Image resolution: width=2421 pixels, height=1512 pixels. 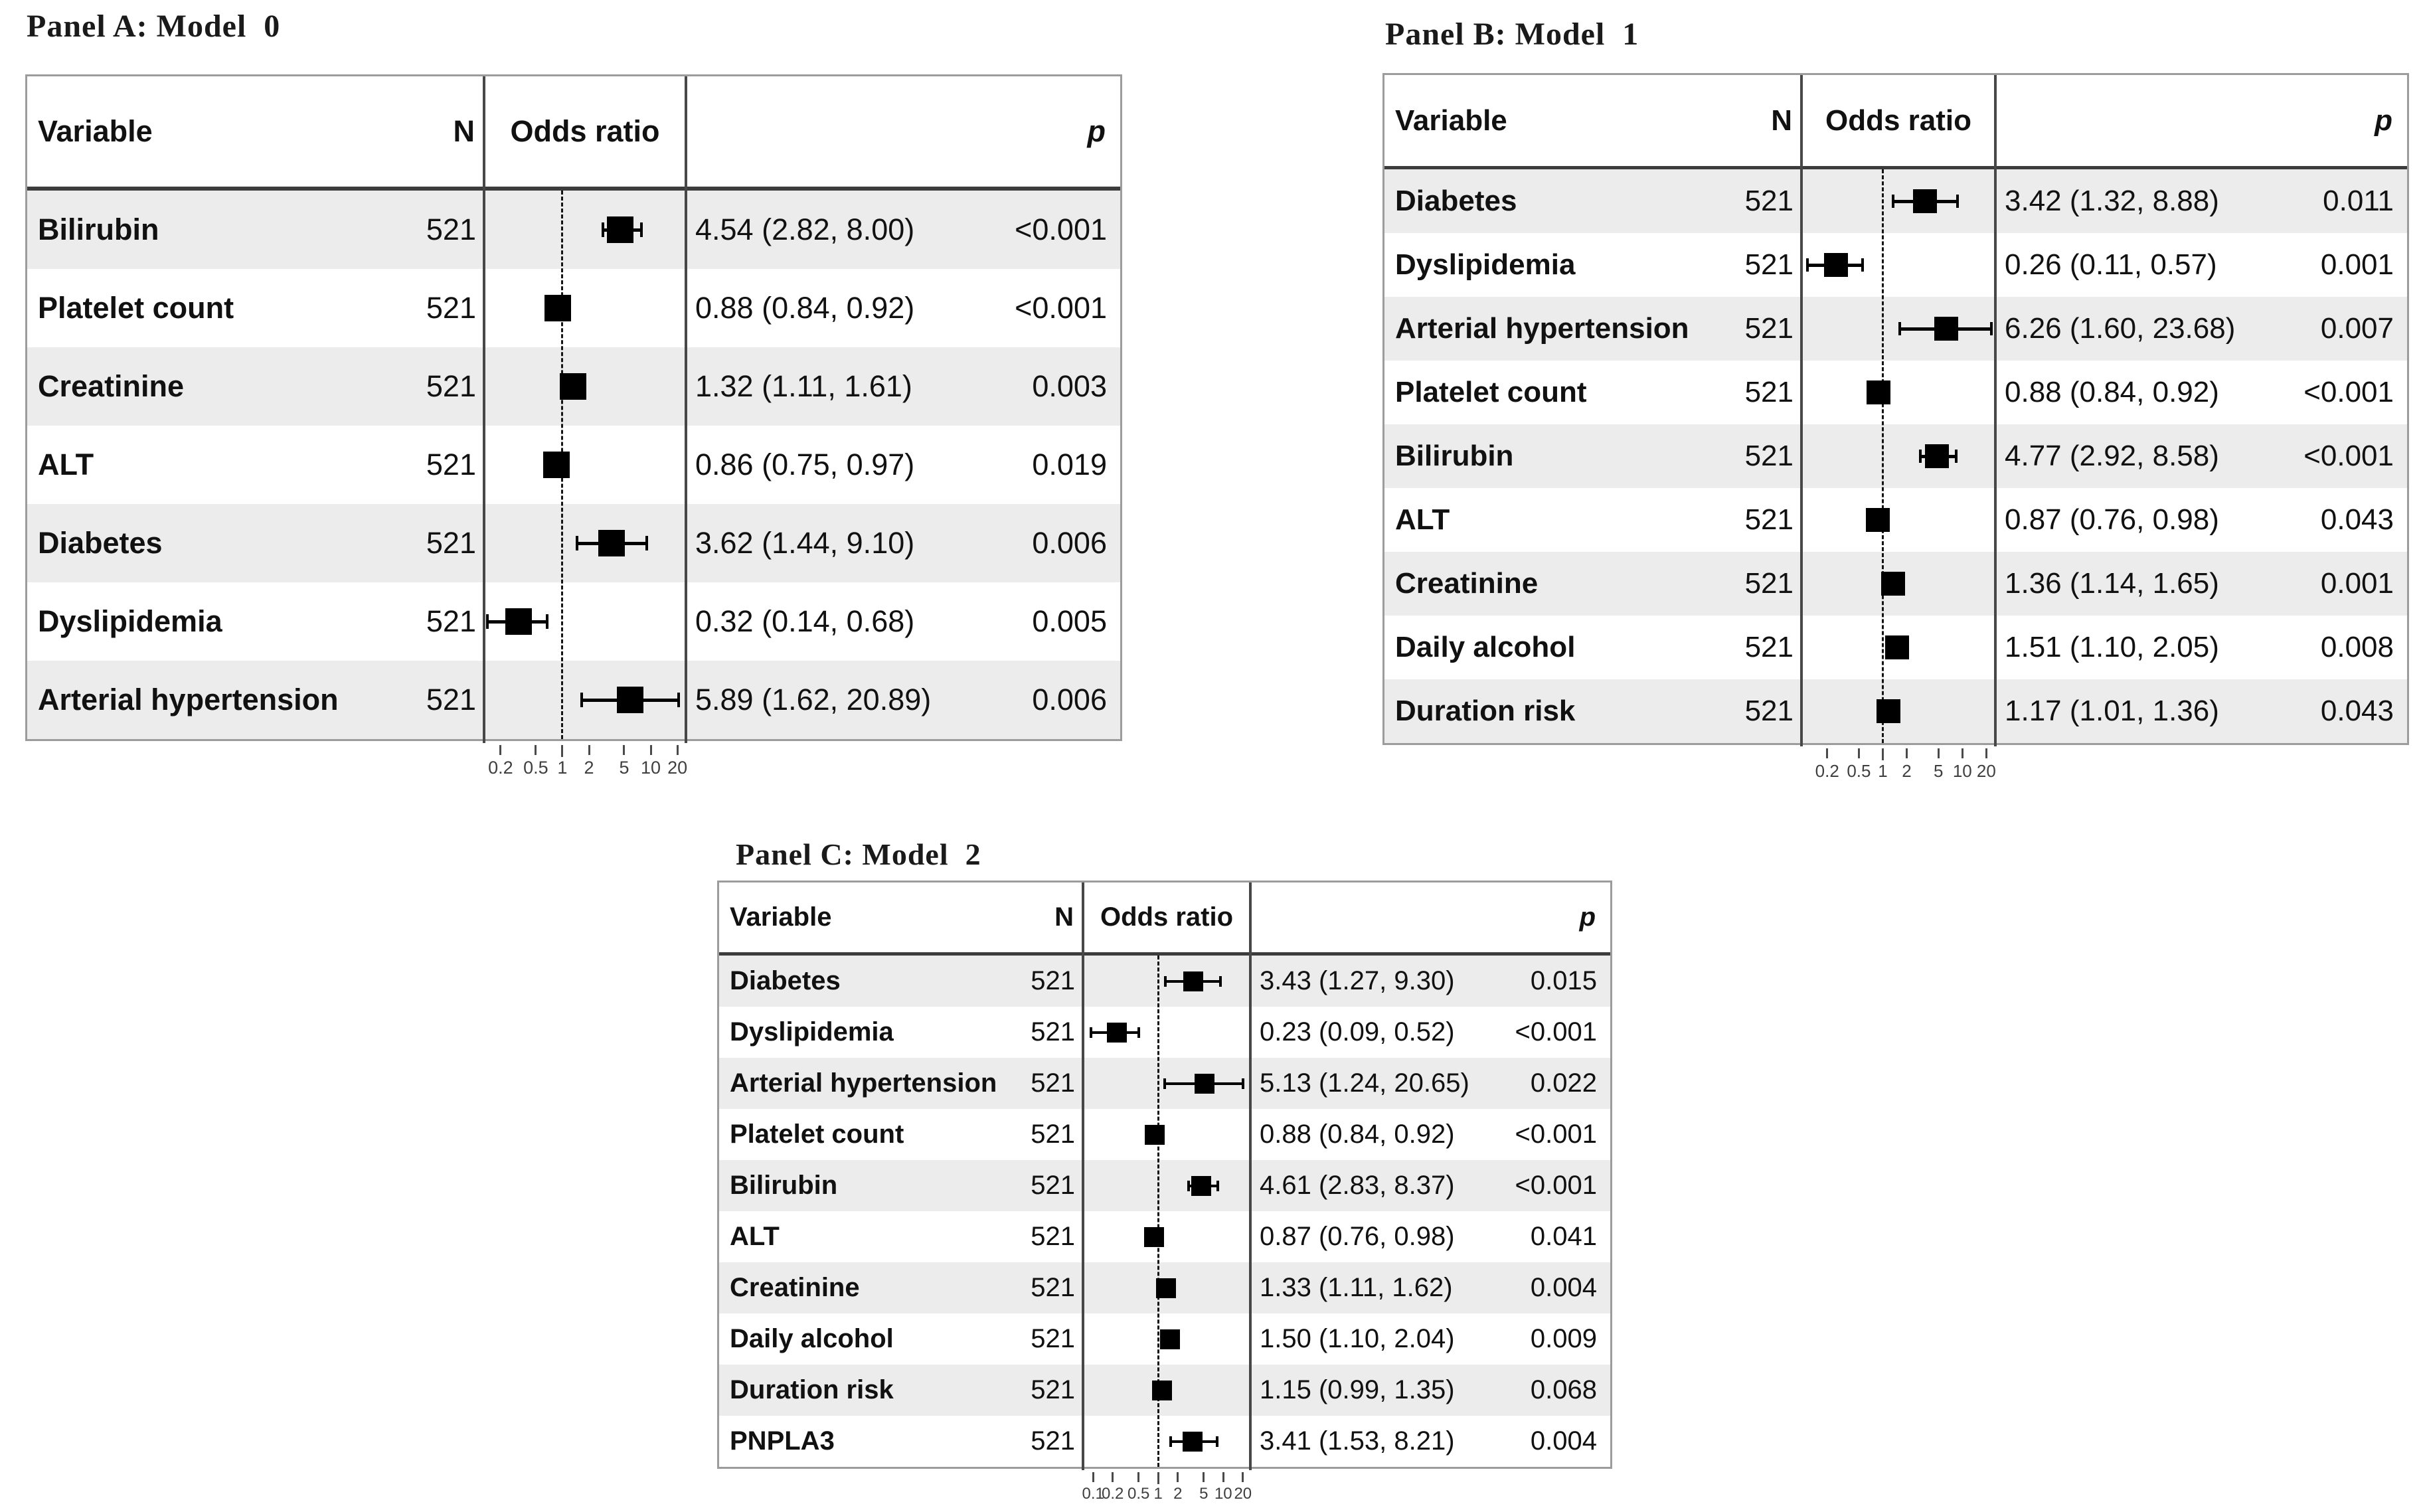 What do you see at coordinates (1564, 1083) in the screenshot?
I see `p-value: 0.022` at bounding box center [1564, 1083].